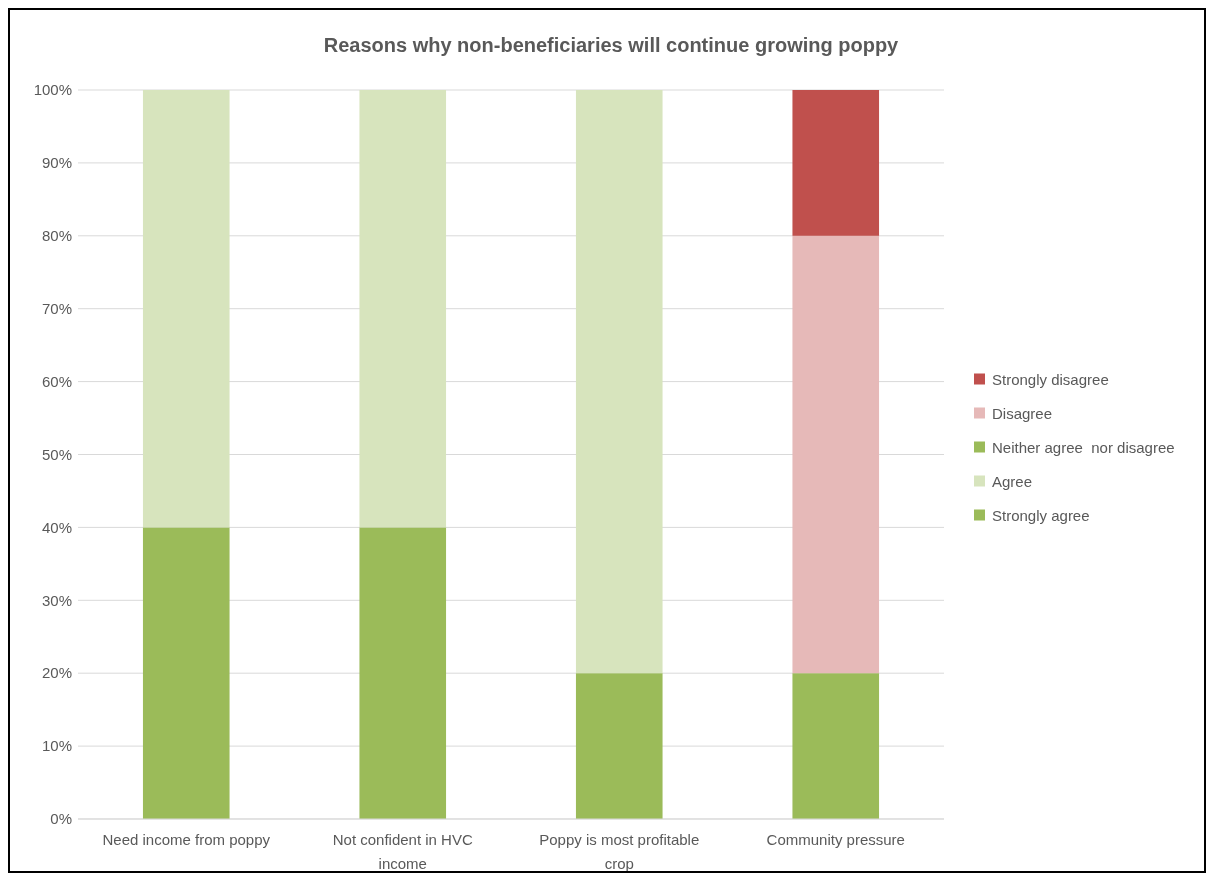  What do you see at coordinates (56, 381) in the screenshot?
I see `y-tick-label: 60%` at bounding box center [56, 381].